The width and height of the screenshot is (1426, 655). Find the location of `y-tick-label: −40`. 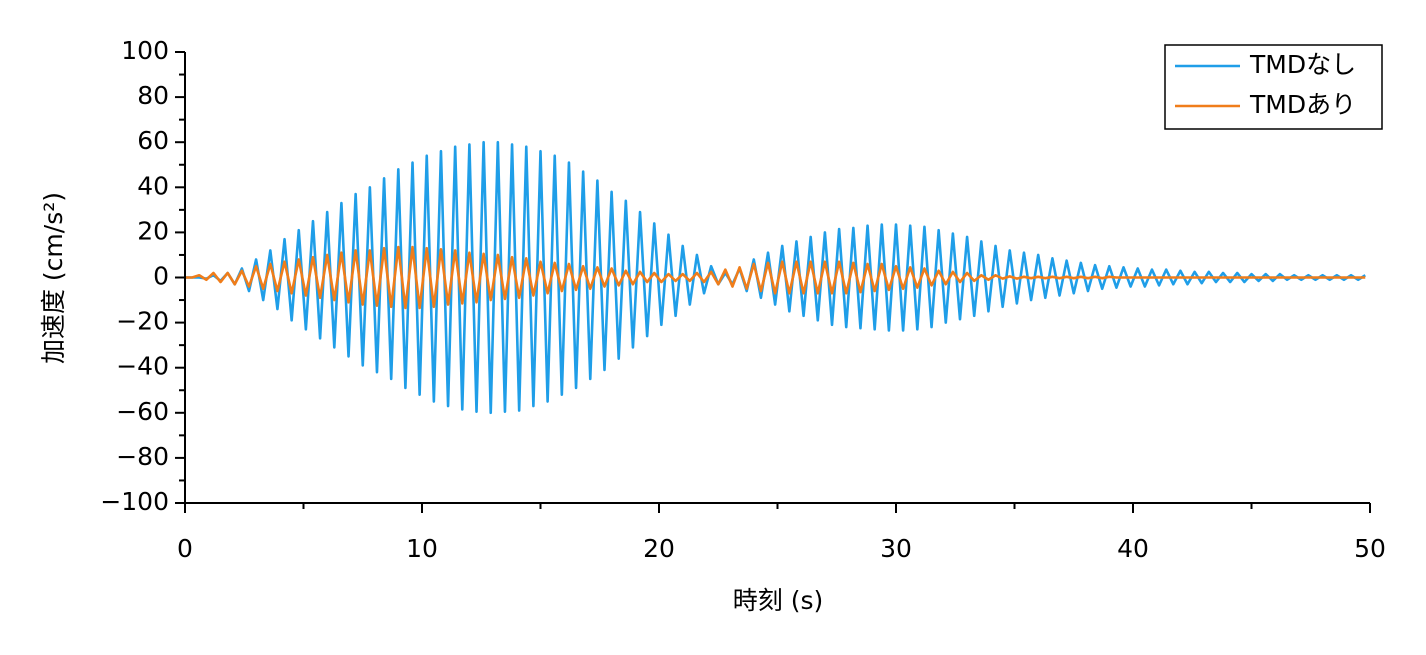

y-tick-label: −40 is located at coordinates (142, 366).